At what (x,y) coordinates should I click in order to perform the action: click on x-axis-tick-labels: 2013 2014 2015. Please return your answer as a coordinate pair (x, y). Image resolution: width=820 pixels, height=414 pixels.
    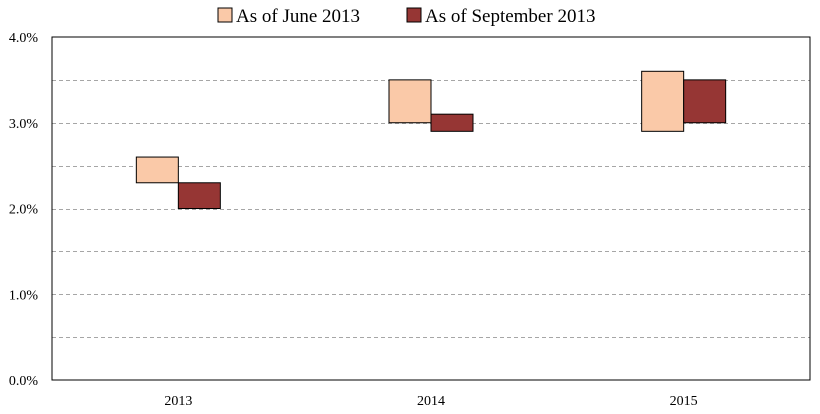
    Looking at the image, I should click on (430, 401).